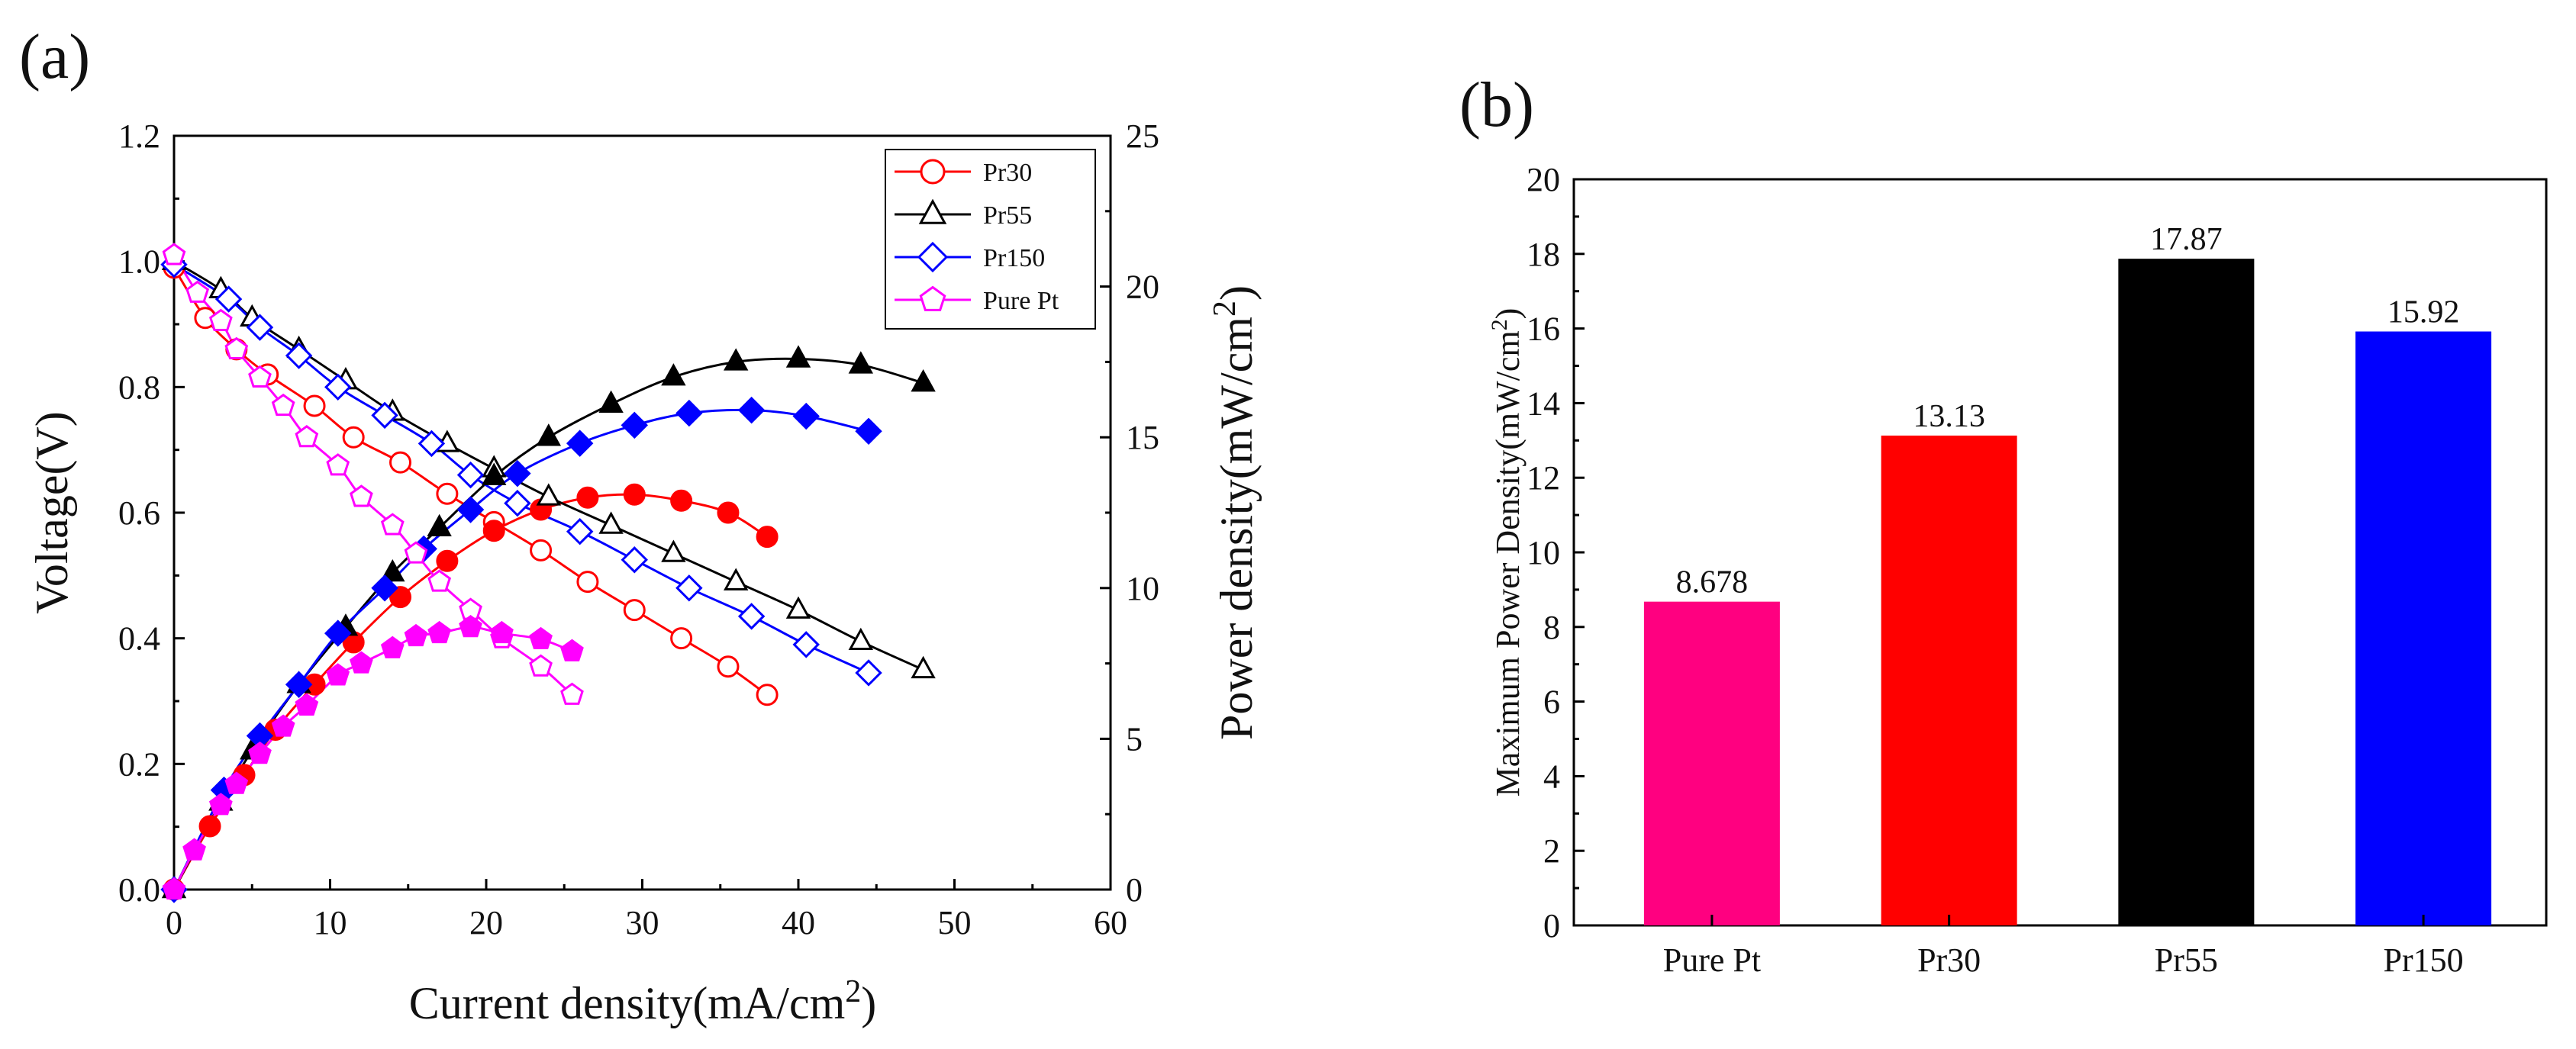 Image resolution: width=2576 pixels, height=1049 pixels. I want to click on y-tick-label-b: 8, so click(1552, 627).